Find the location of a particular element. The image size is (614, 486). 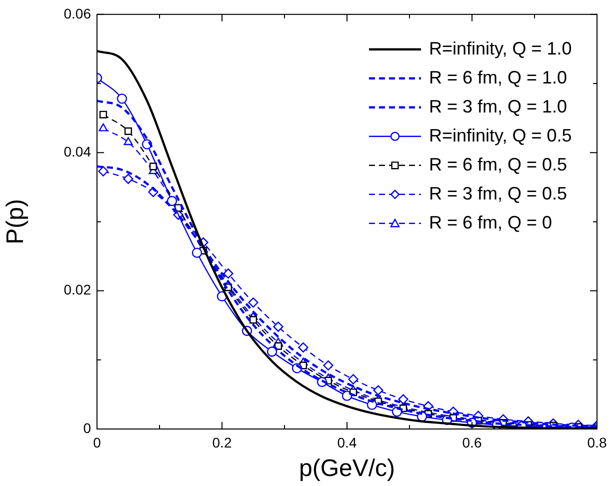

legend-label: R=infinity, Q = 1.0 is located at coordinates (500, 48).